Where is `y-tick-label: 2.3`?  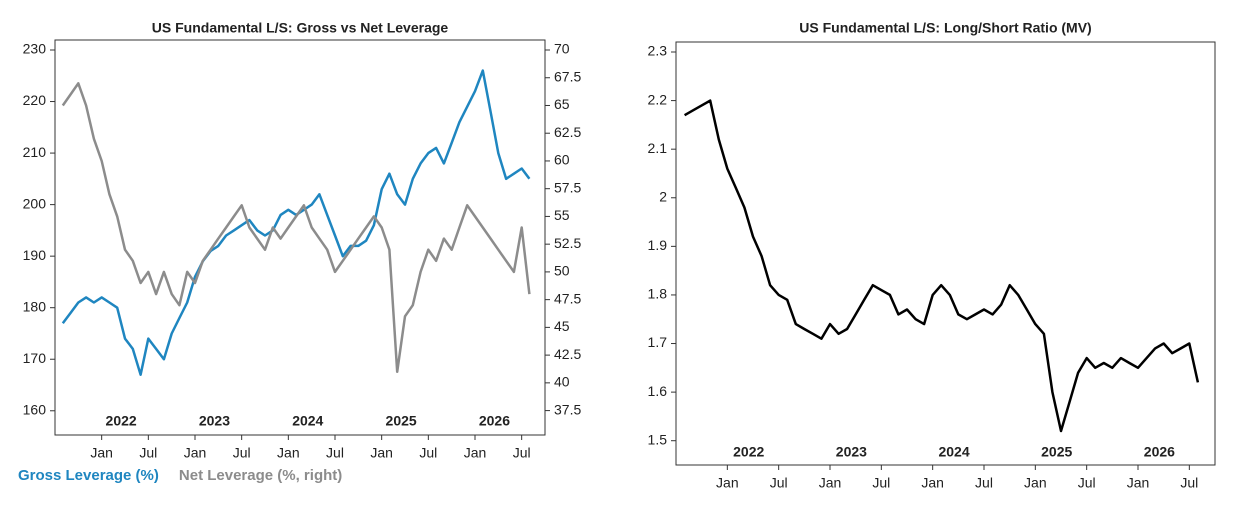 y-tick-label: 2.3 is located at coordinates (658, 51).